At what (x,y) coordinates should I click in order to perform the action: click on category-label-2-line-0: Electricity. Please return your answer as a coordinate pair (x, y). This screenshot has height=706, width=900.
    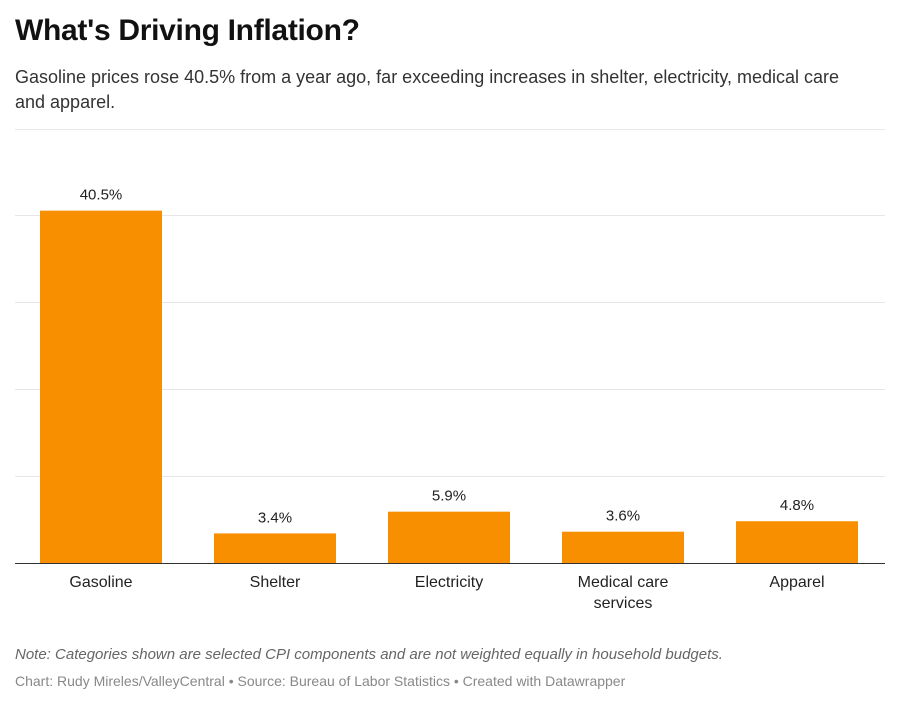
    Looking at the image, I should click on (449, 582).